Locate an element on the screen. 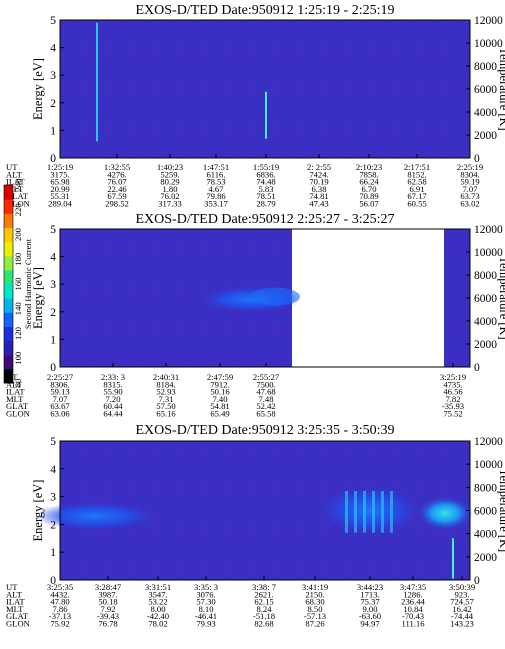  table-cell: 8.24 is located at coordinates (264, 609).